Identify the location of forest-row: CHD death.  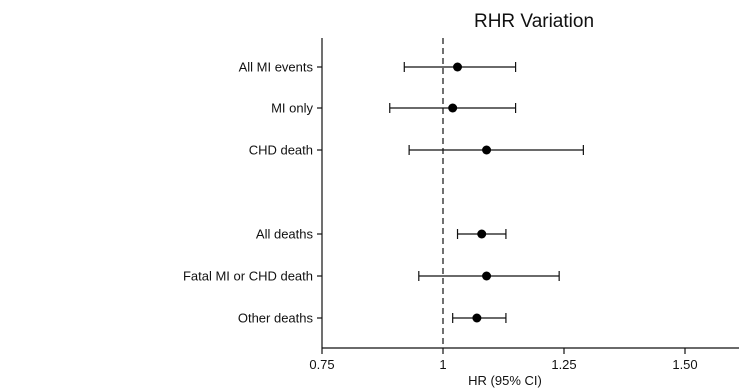
(416, 150).